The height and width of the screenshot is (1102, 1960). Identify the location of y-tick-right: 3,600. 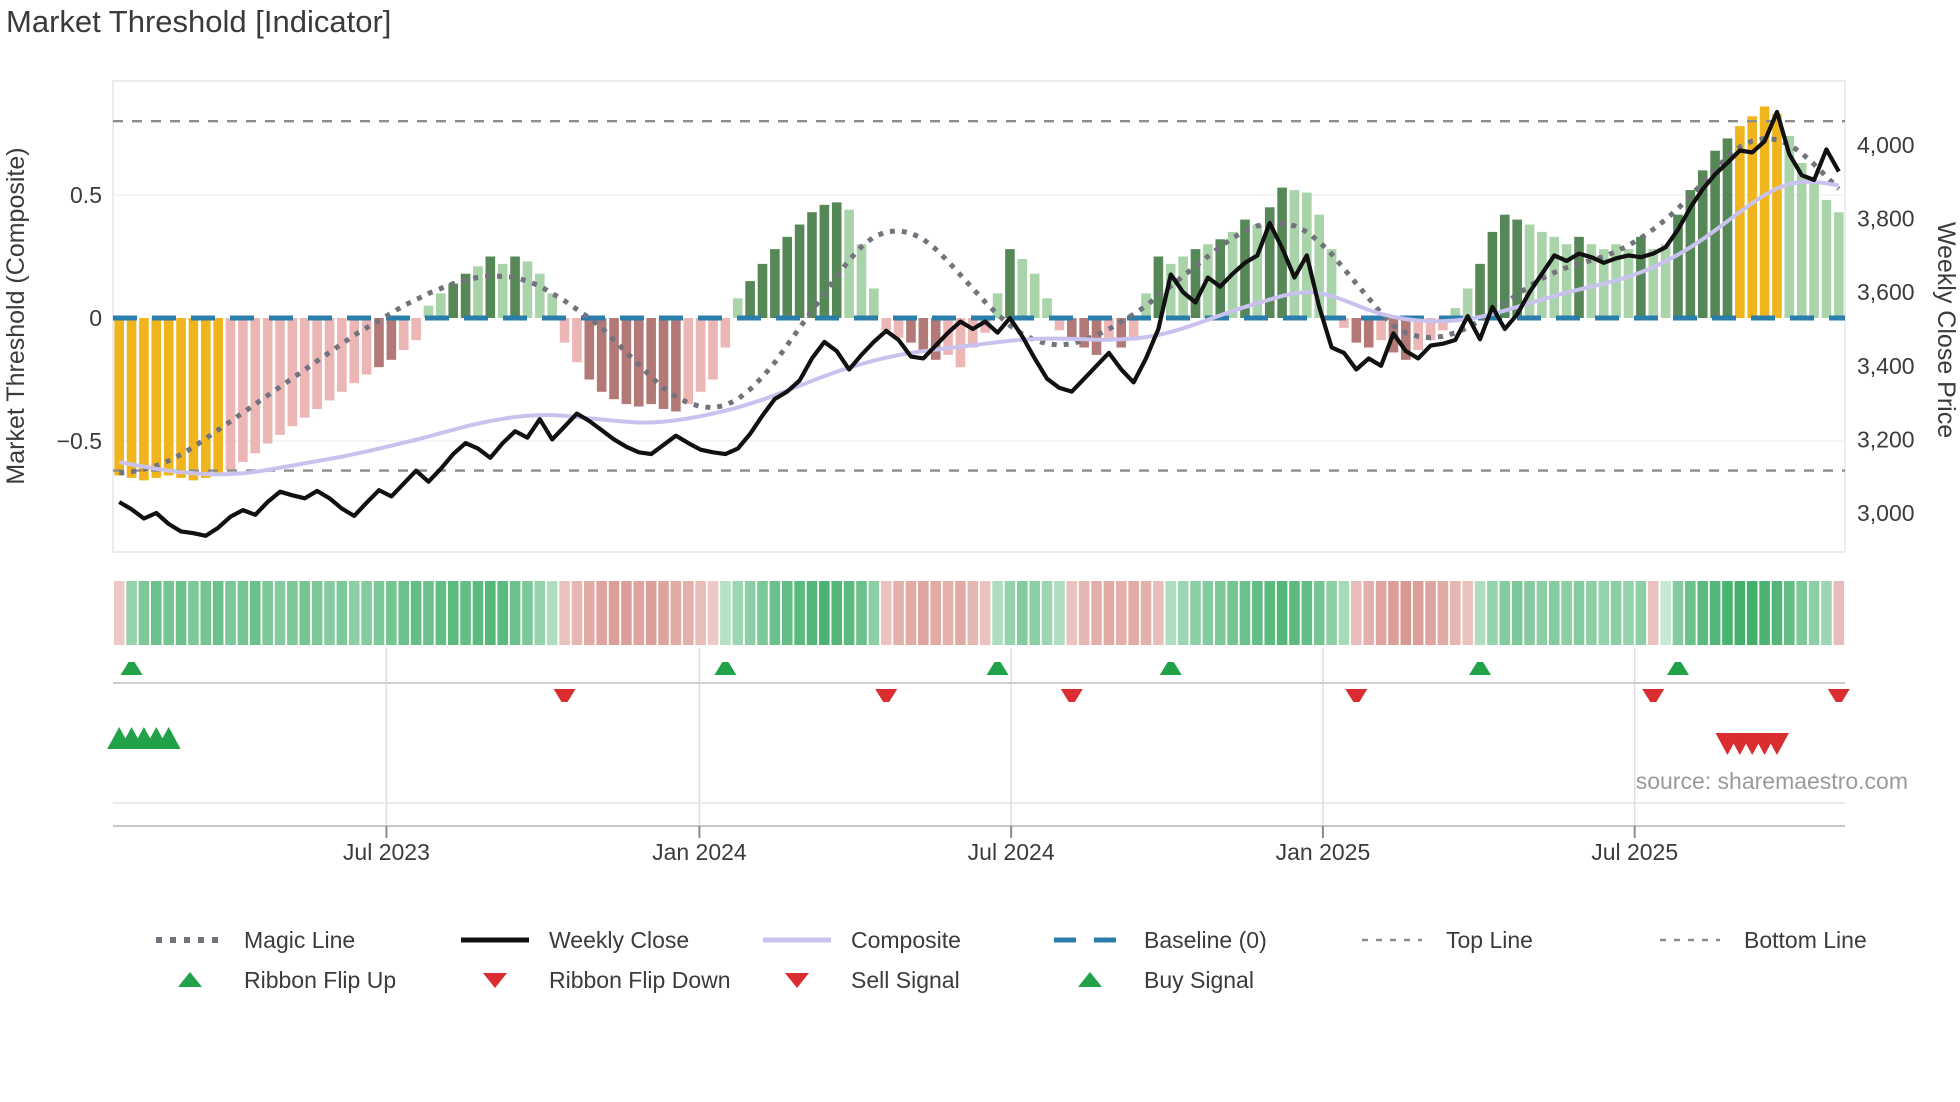
(1886, 292).